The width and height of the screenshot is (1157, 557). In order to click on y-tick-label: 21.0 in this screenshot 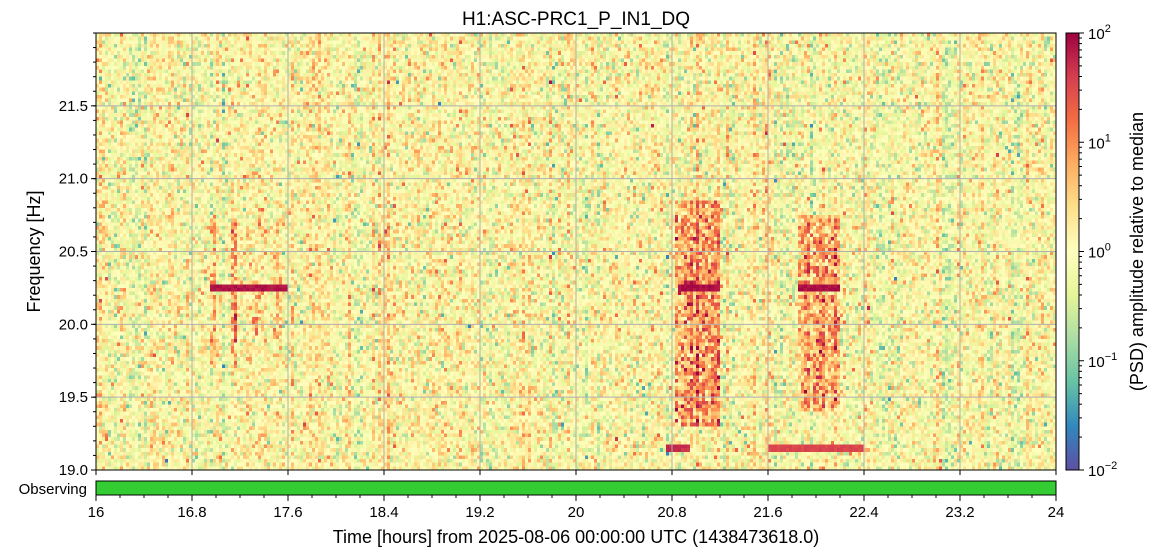, I will do `click(73, 179)`.